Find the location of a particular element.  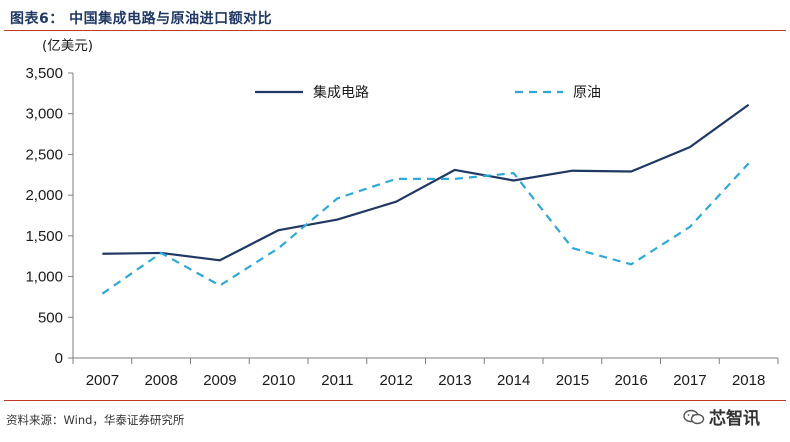

footer-divider is located at coordinates (395, 400).